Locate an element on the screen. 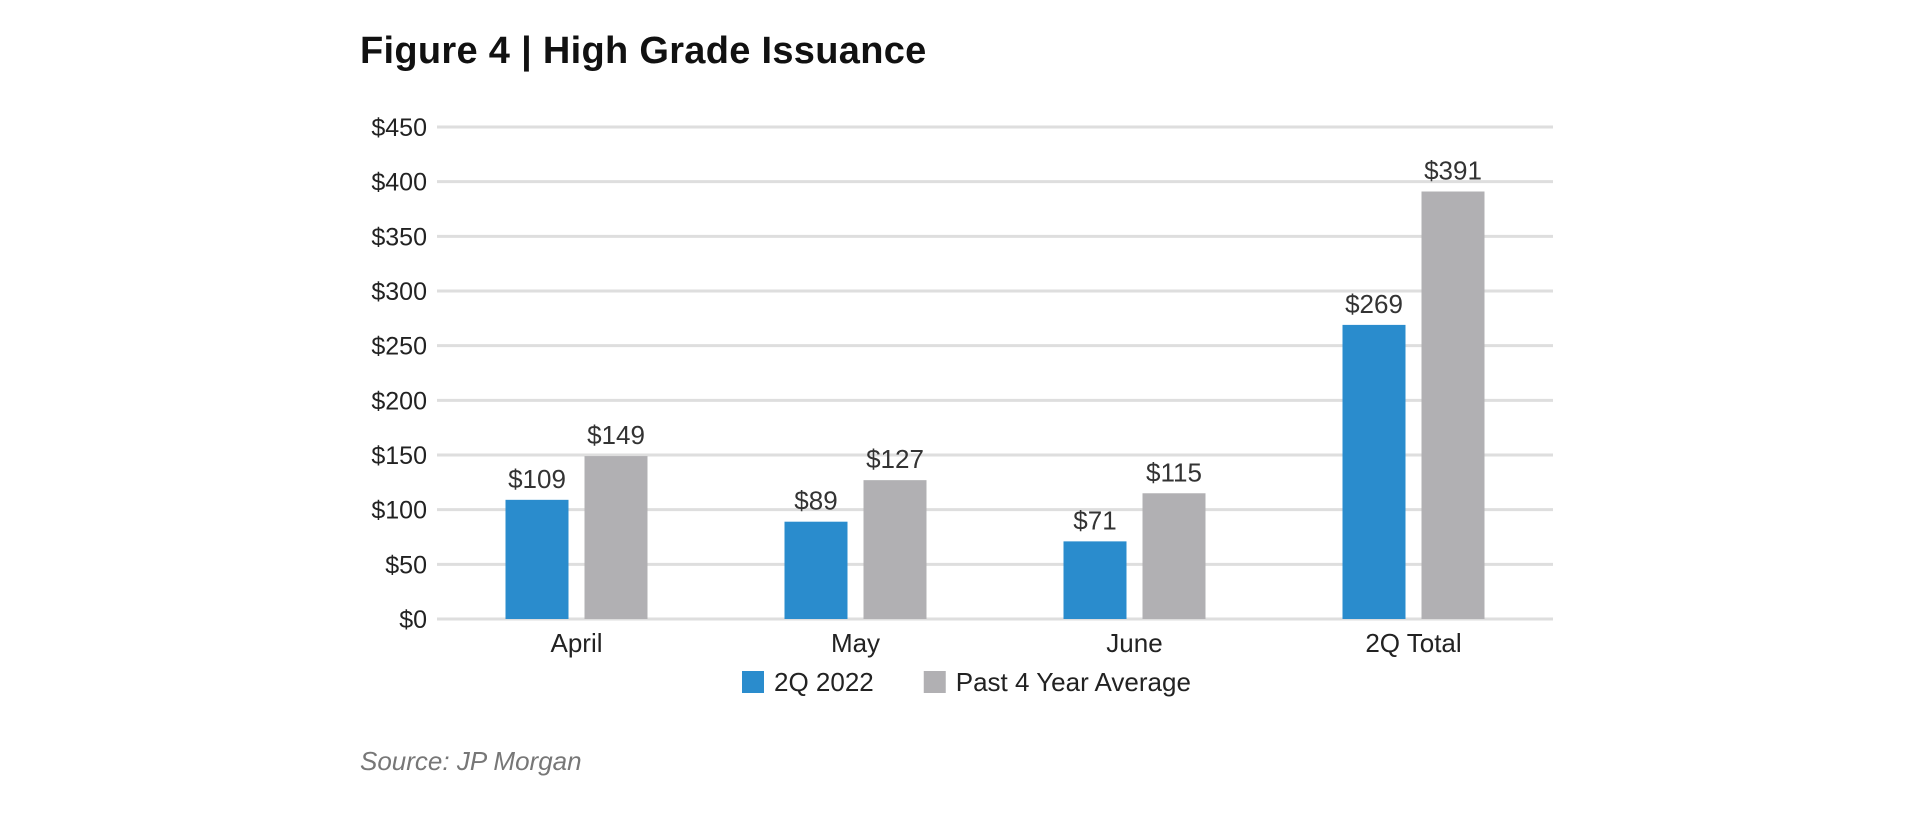  y-tick-label: $150 is located at coordinates (399, 456).